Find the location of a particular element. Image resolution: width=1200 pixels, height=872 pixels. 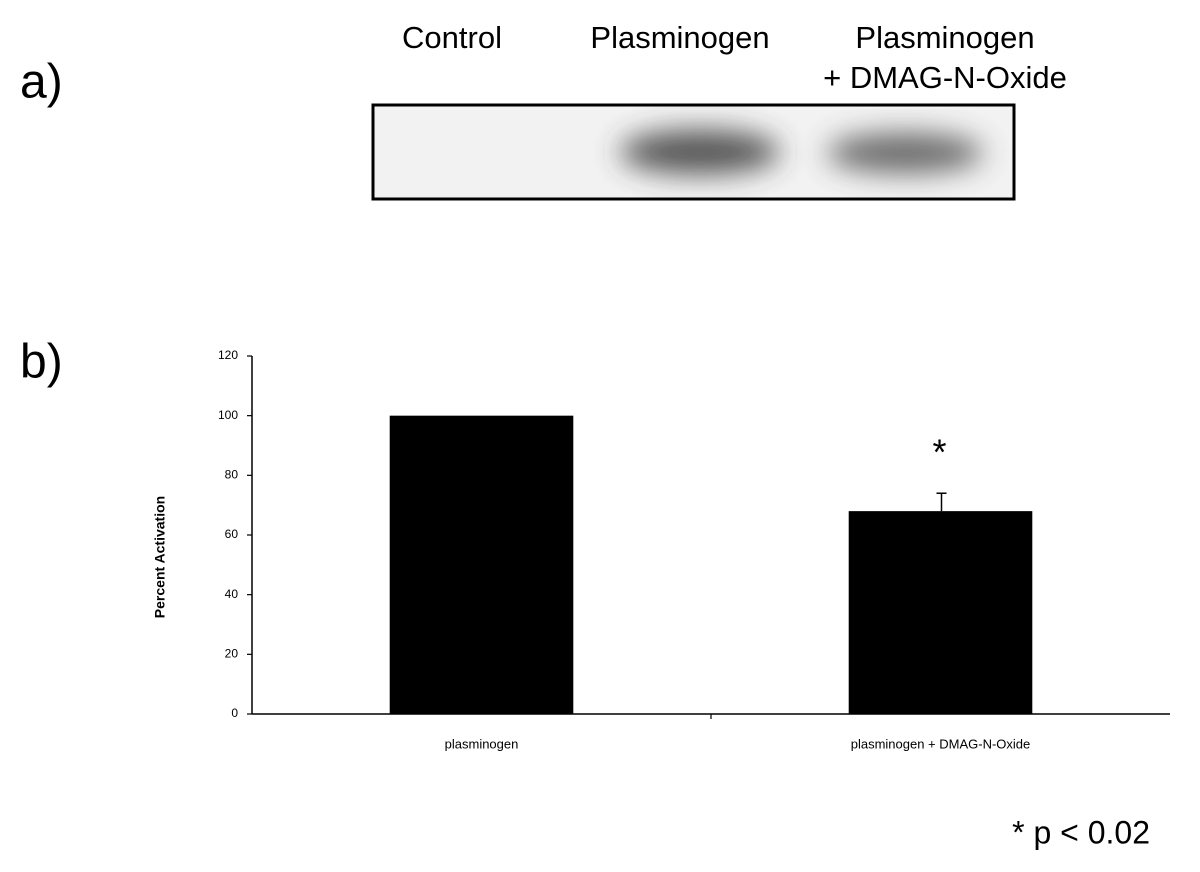

error-bar is located at coordinates (941, 502).